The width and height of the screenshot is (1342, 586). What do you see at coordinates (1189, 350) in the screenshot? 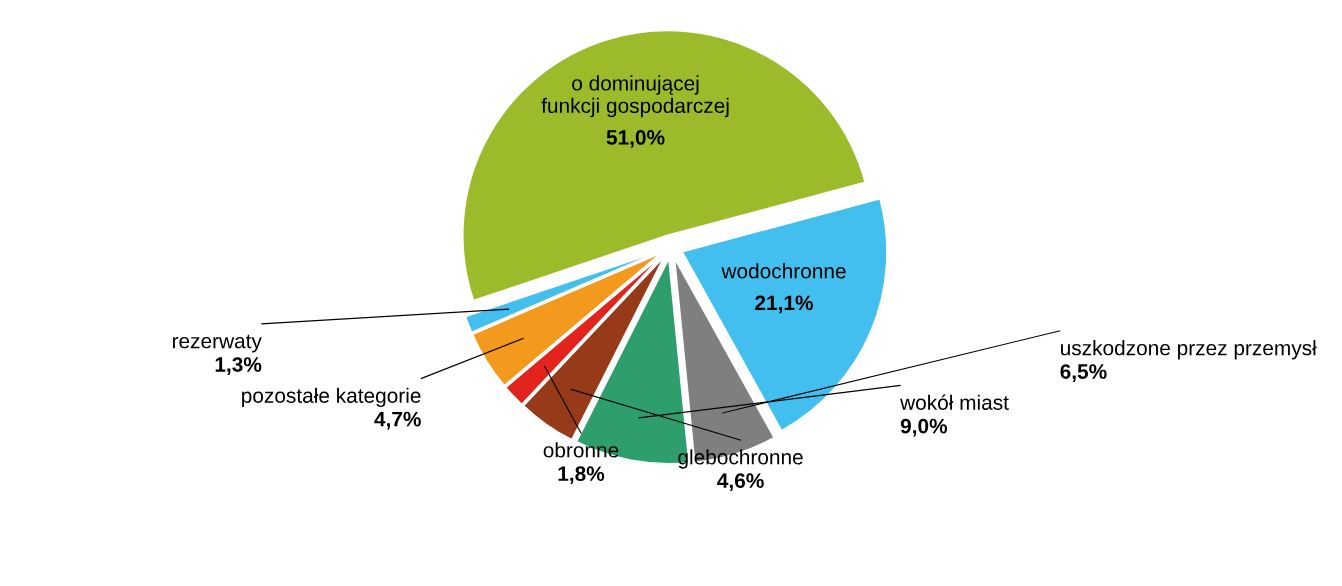
I see `slice-label: uszkodzone przez przemysł` at bounding box center [1189, 350].